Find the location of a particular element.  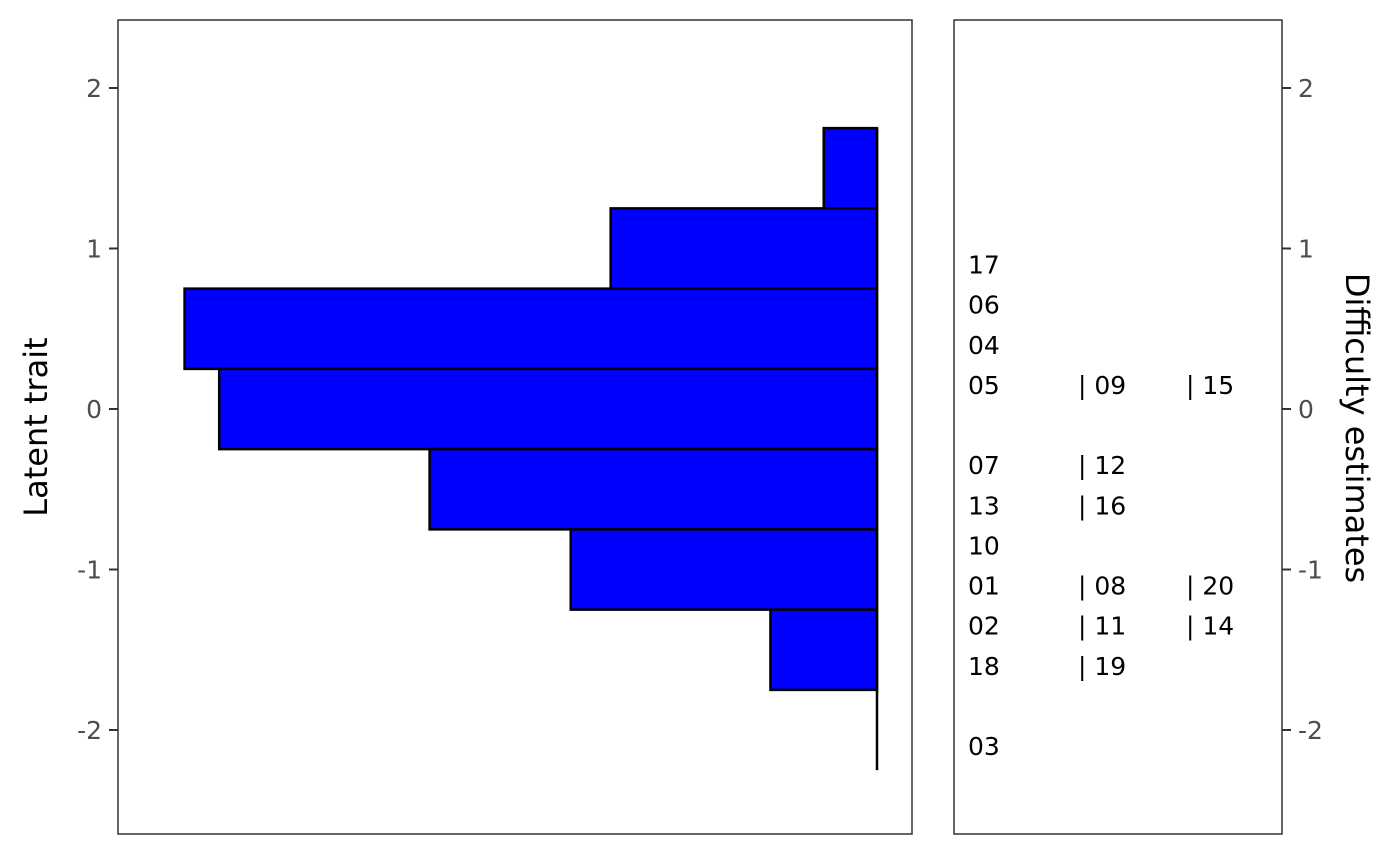

item-label: 05 is located at coordinates (984, 385).